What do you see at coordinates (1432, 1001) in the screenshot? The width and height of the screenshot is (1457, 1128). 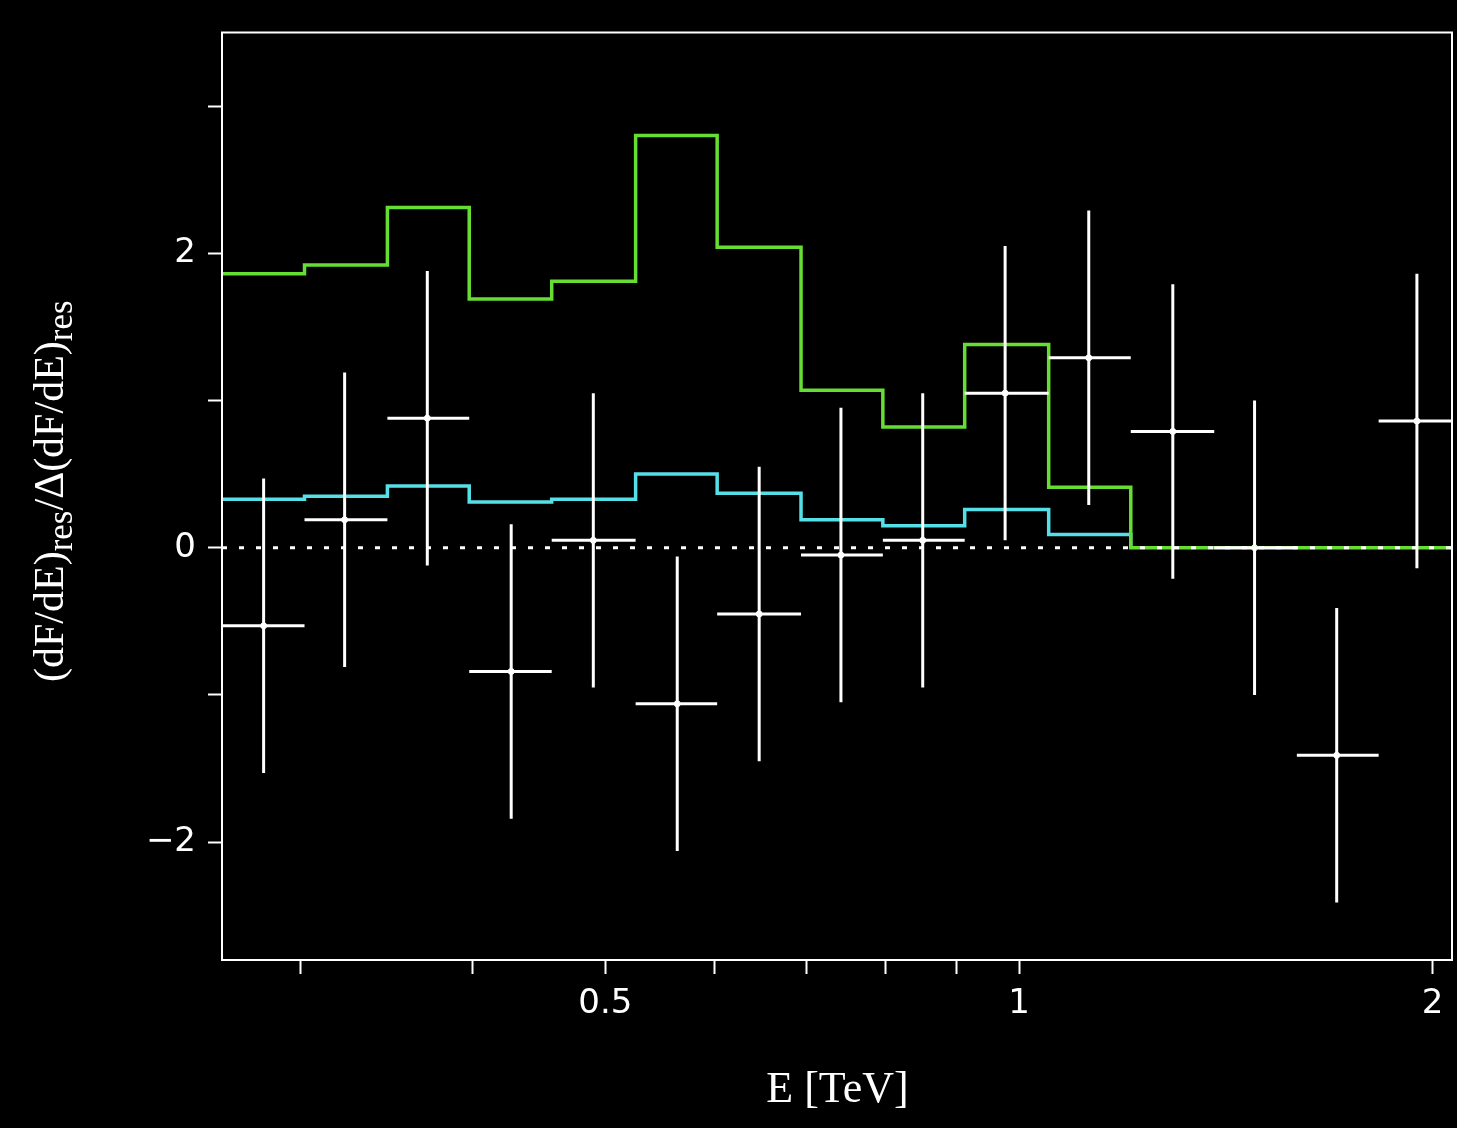 I see `x-tick-label: 2` at bounding box center [1432, 1001].